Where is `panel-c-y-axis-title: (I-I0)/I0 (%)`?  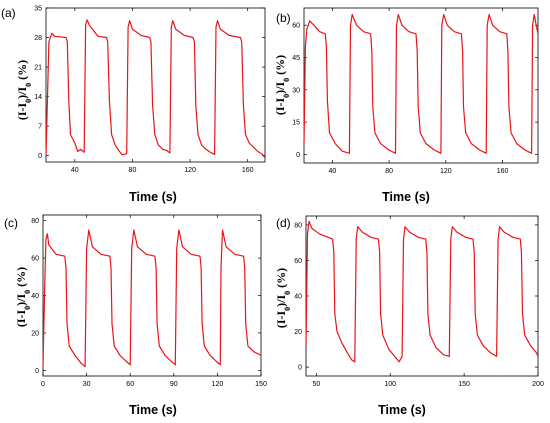
panel-c-y-axis-title: (I-I0)/I0 (%) is located at coordinates (23, 297).